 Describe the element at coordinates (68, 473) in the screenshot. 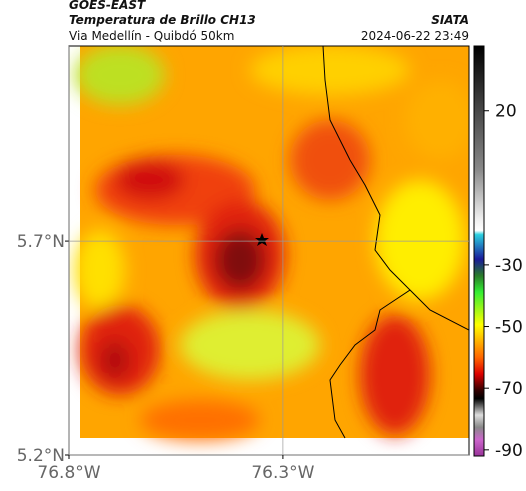

I see `lon-tick-label: 76.8°W` at that location.